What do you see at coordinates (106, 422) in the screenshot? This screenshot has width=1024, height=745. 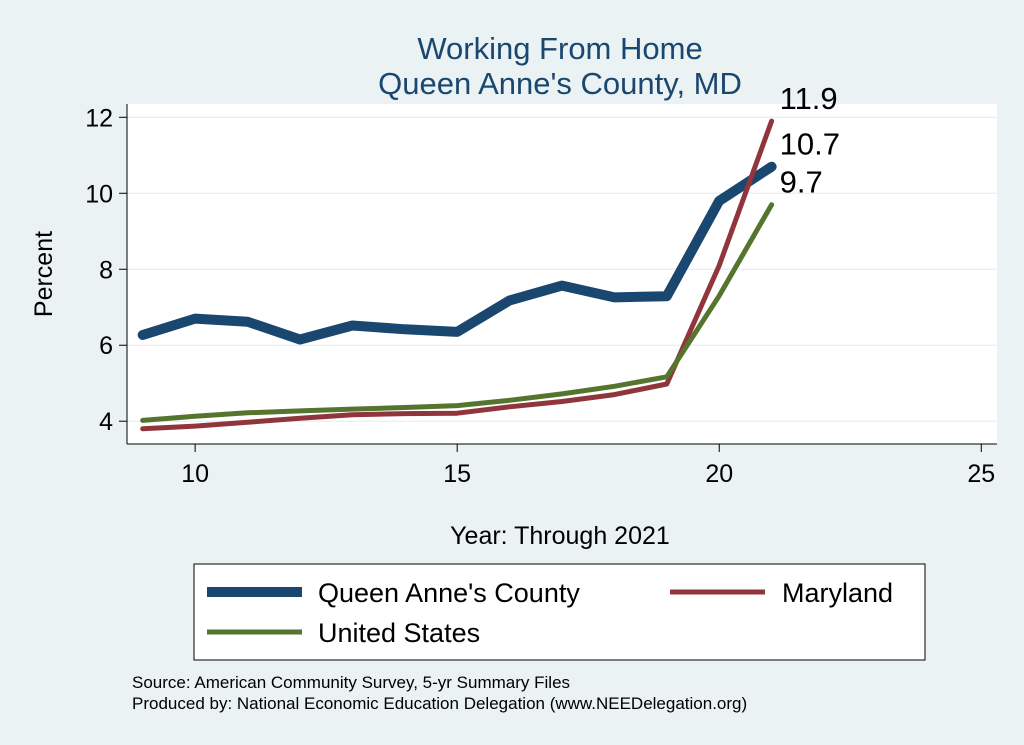 I see `y-tick-label: 4` at bounding box center [106, 422].